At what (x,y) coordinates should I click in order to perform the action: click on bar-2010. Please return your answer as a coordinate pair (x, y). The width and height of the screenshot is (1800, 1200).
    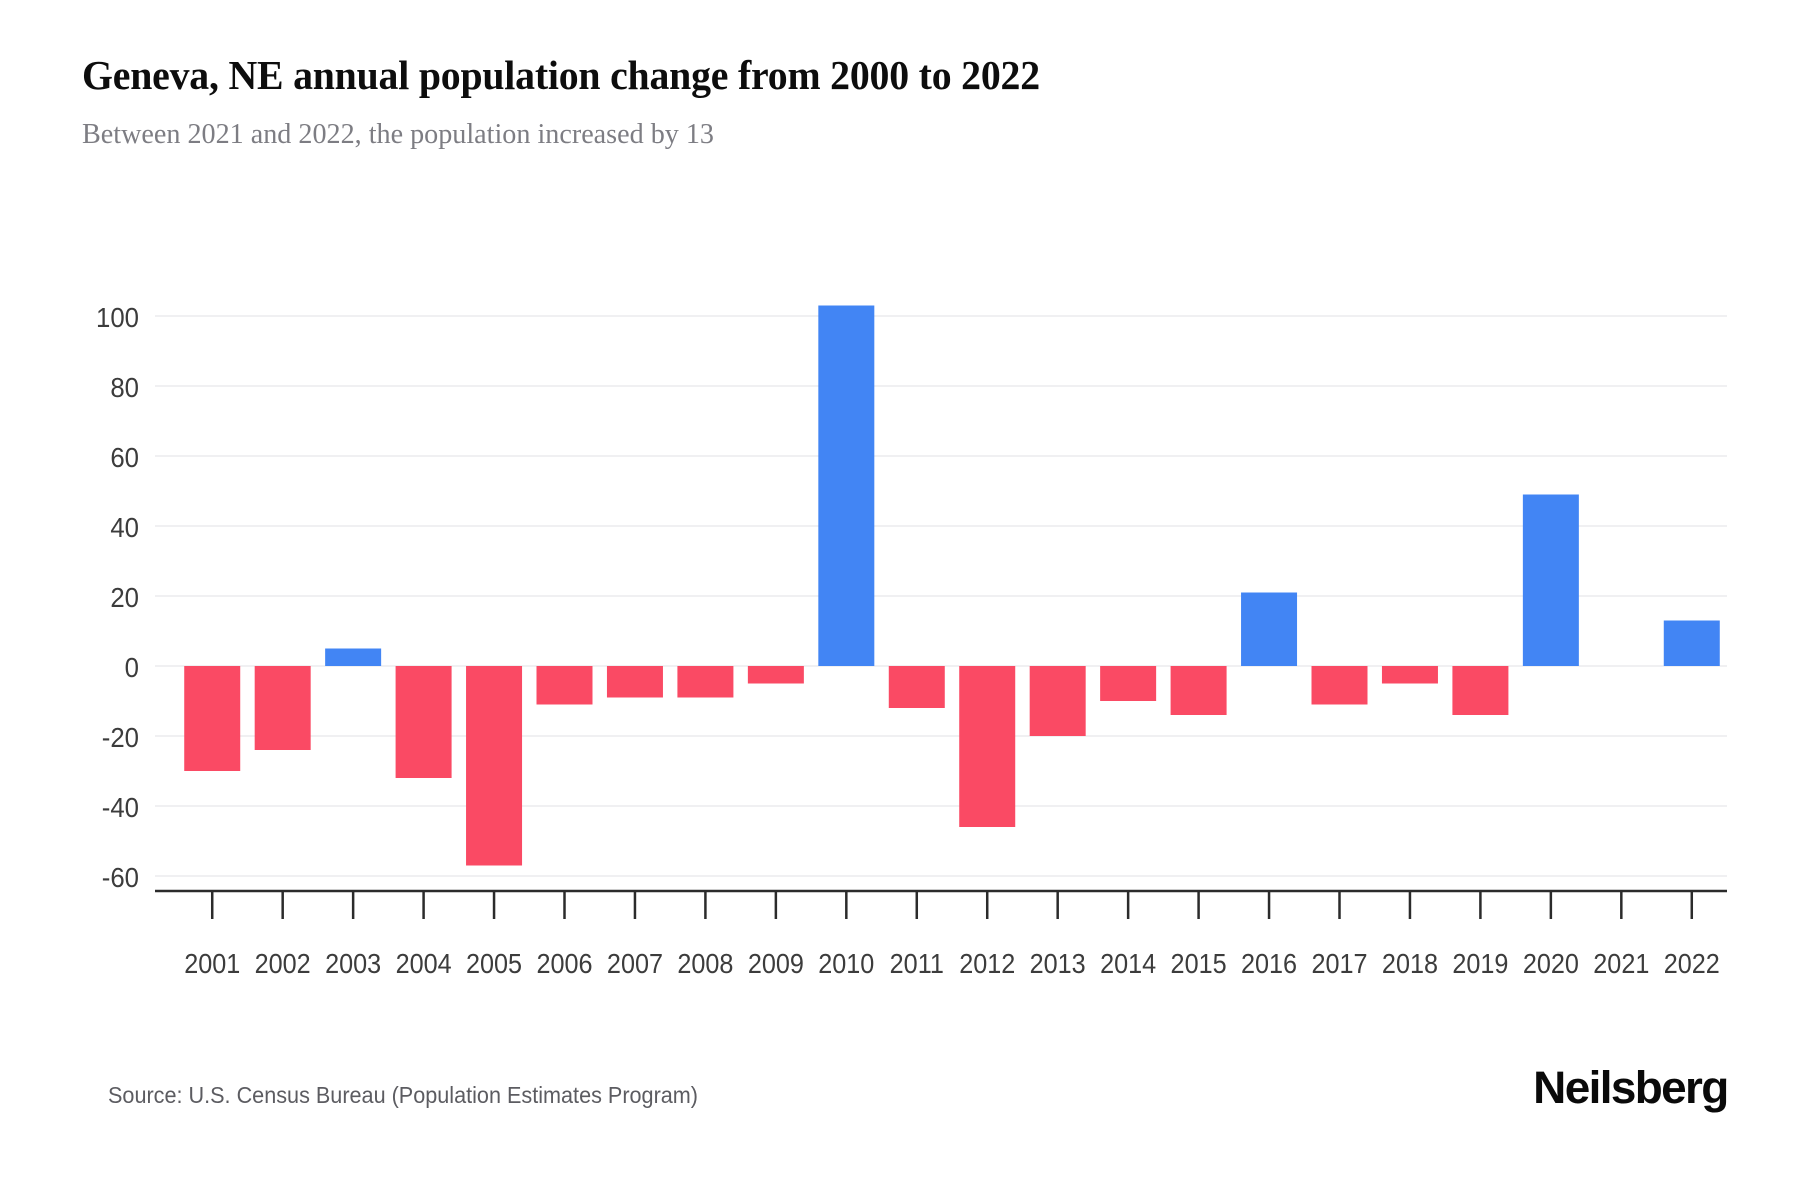
    Looking at the image, I should click on (846, 486).